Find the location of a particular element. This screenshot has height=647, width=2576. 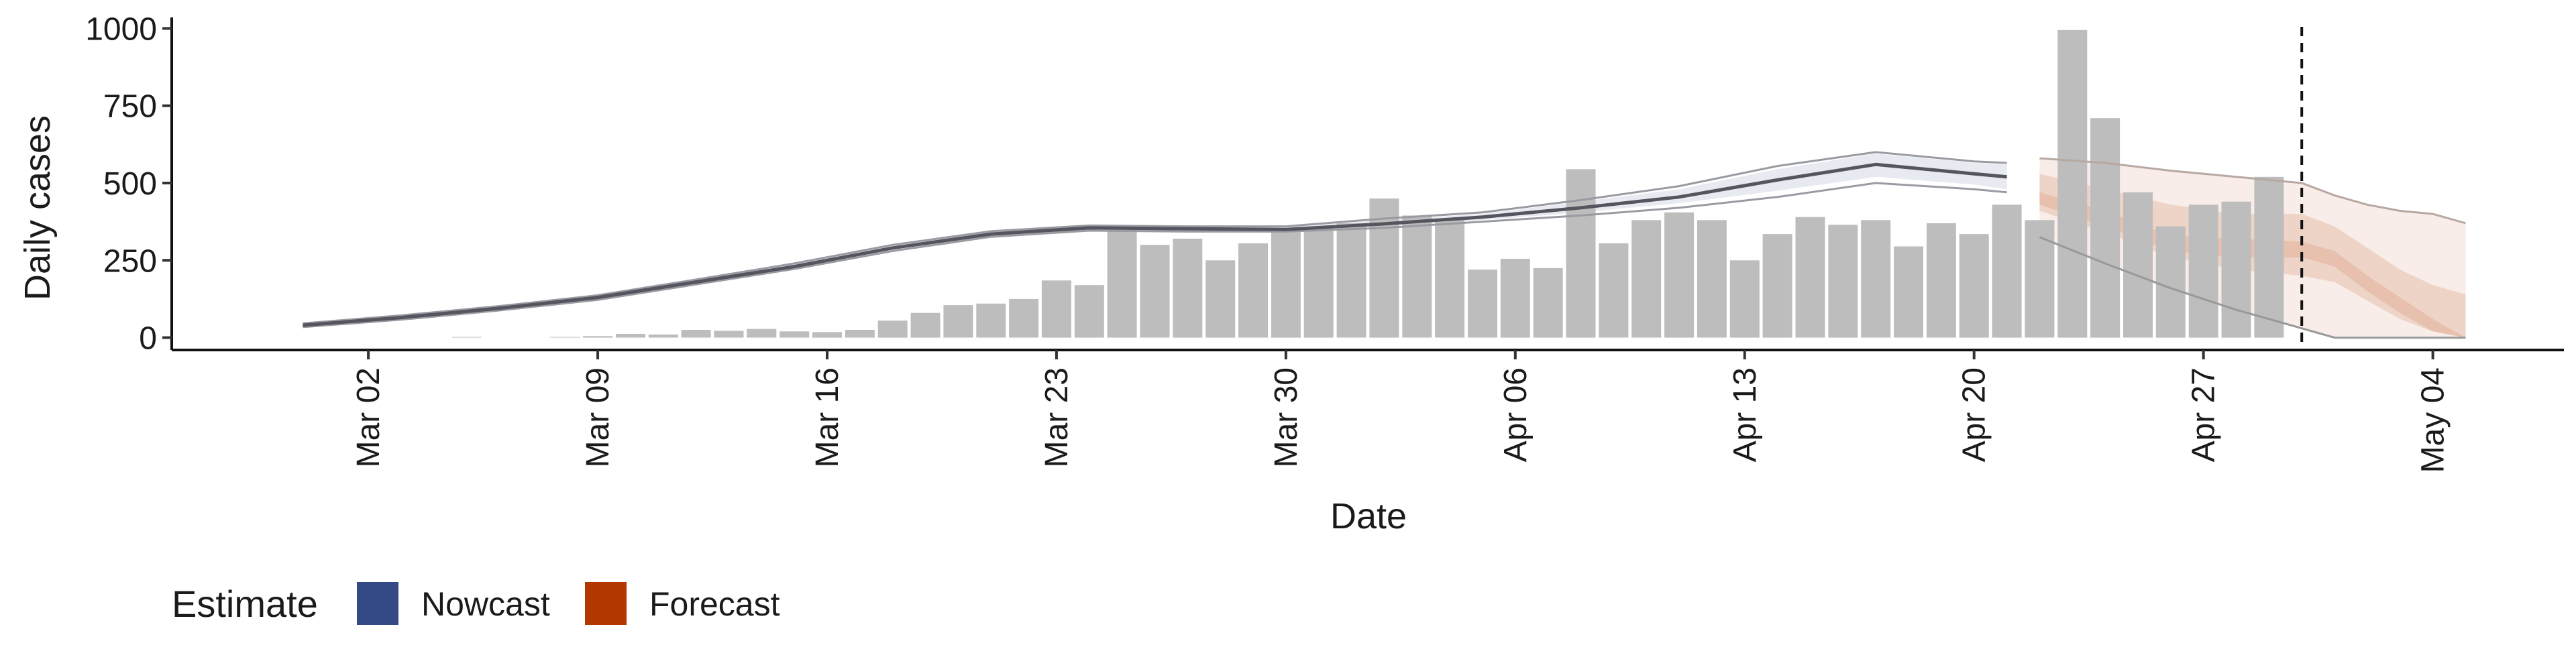

legend-title: Estimate is located at coordinates (245, 604).